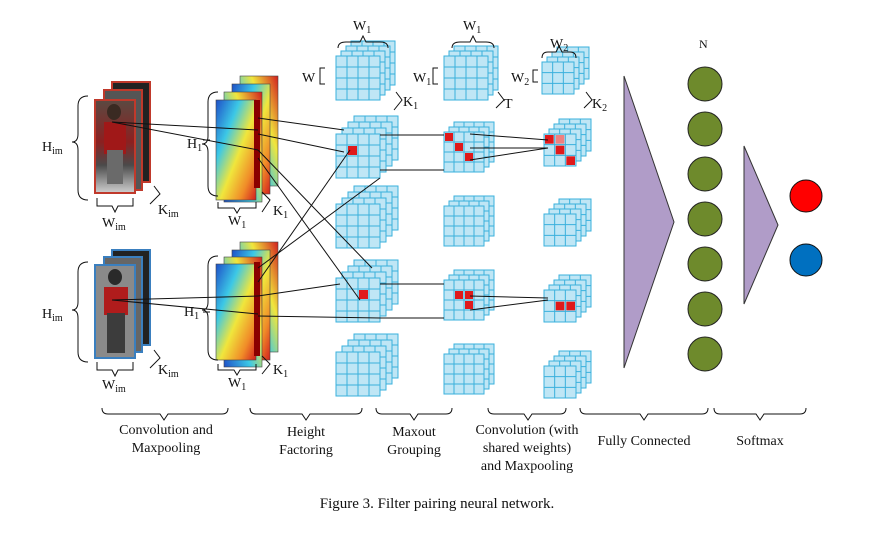 Image resolution: width=884 pixels, height=543 pixels. What do you see at coordinates (599, 105) in the screenshot?
I see `k2-label: K2` at bounding box center [599, 105].